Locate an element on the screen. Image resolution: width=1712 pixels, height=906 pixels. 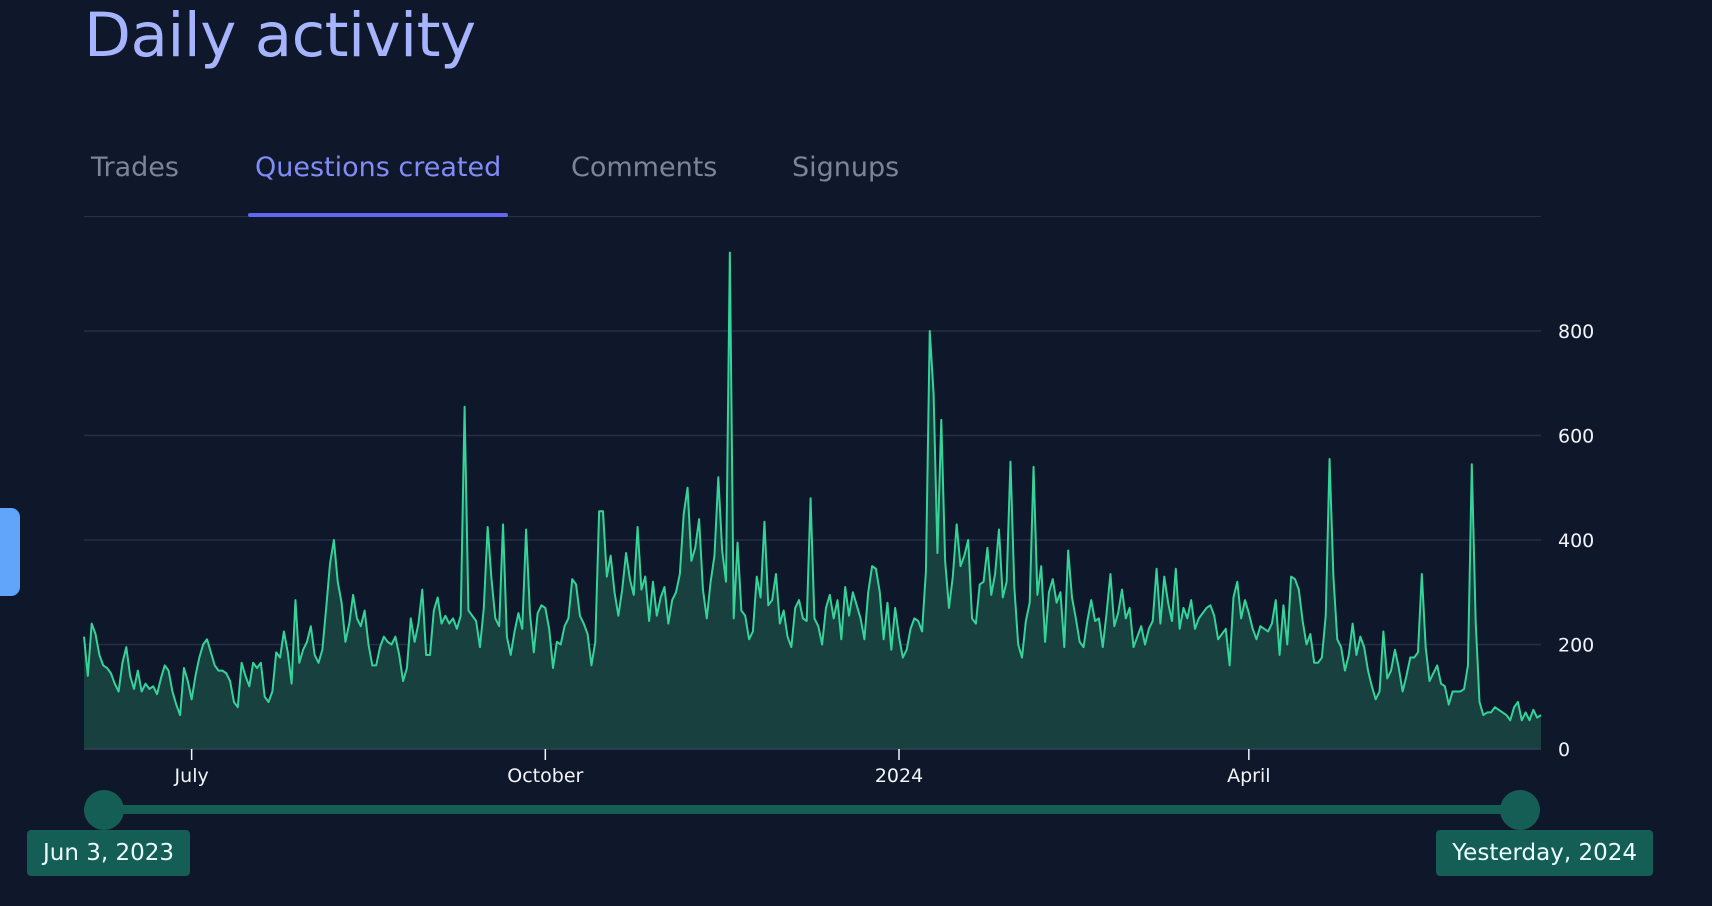
y-tick-label: 200 is located at coordinates (1576, 646).